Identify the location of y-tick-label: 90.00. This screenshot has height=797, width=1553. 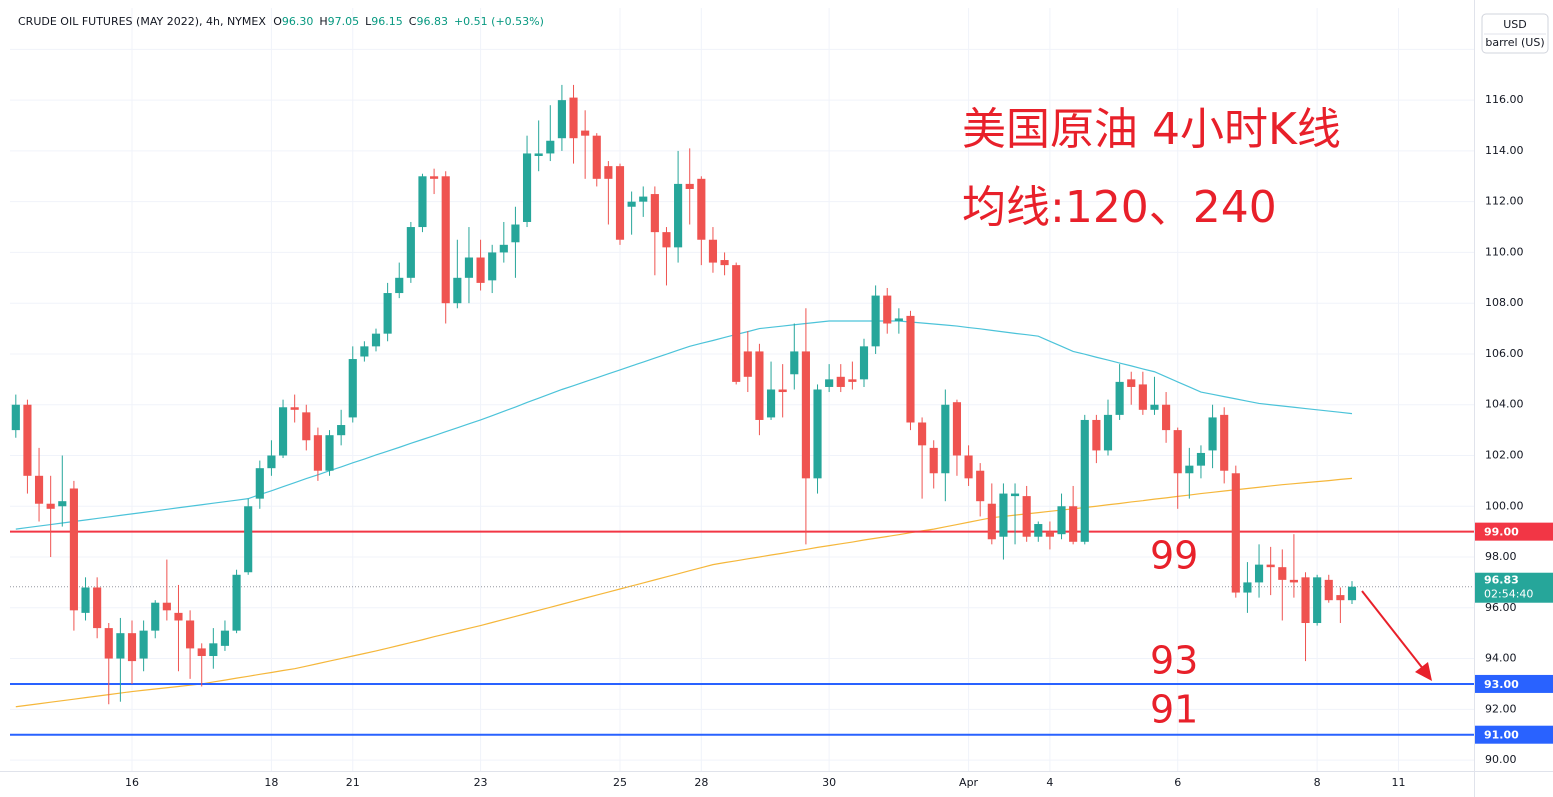
(1501, 759).